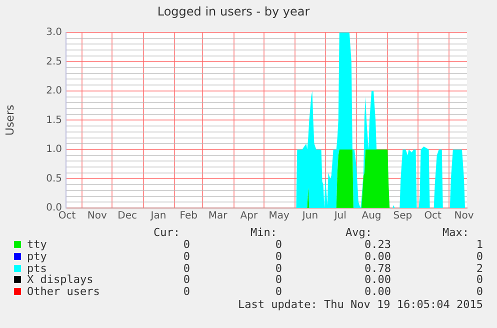 This screenshot has width=497, height=328. What do you see at coordinates (402, 216) in the screenshot?
I see `x-tick-label: Sep` at bounding box center [402, 216].